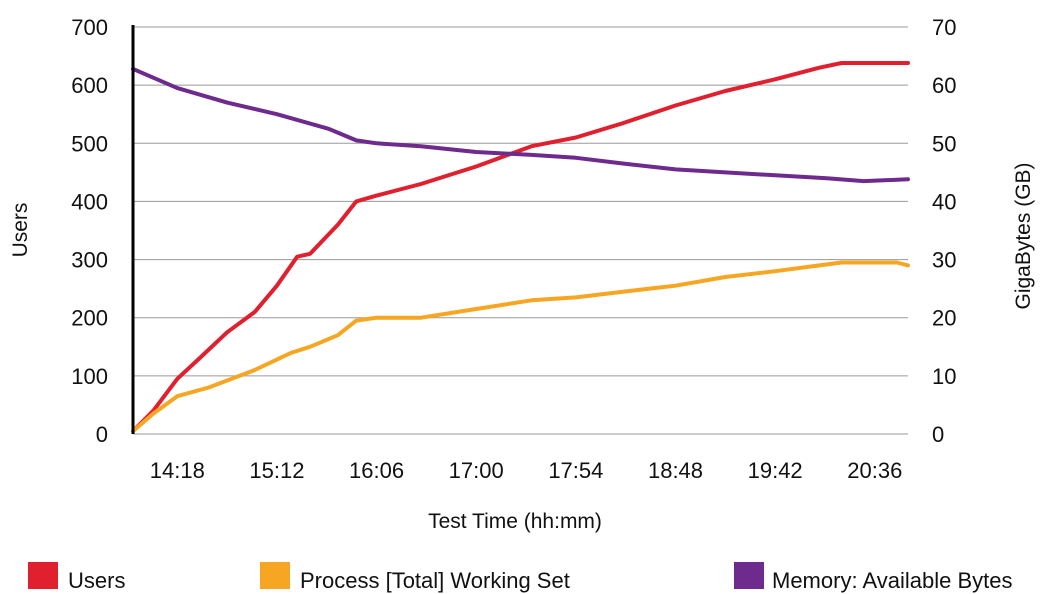 Image resolution: width=1048 pixels, height=594 pixels. I want to click on y2-tick-label: 60, so click(944, 85).